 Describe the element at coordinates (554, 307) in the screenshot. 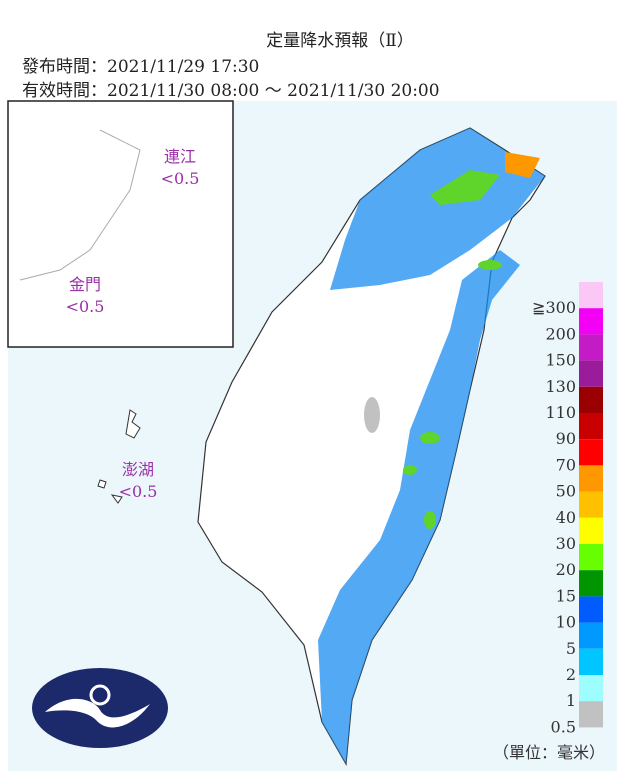

I see `legend-label: ≧300` at that location.